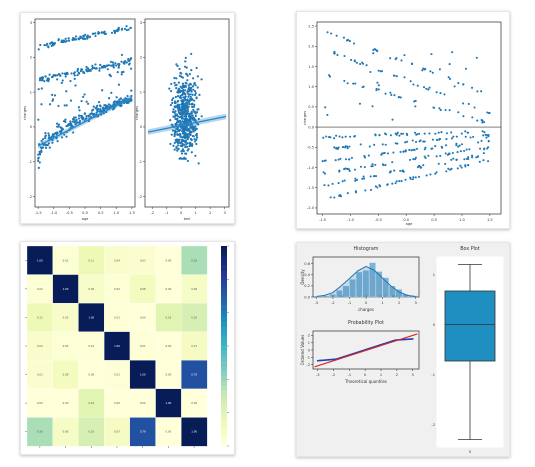 This screenshot has height=467, width=535. I want to click on age-scatter-y-tick-label: -2, so click(30, 197).